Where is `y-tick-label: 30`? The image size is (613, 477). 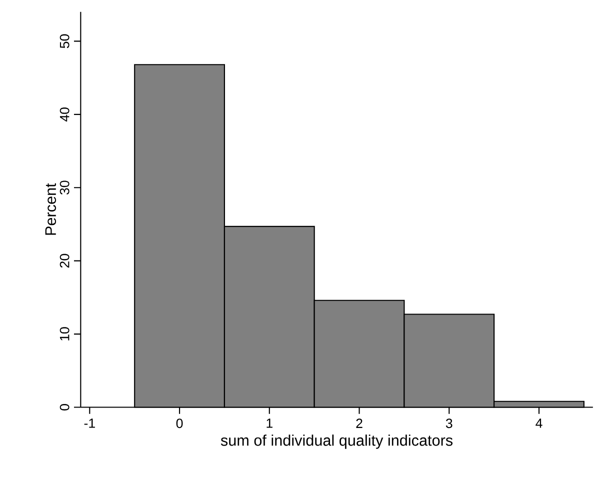 y-tick-label: 30 is located at coordinates (65, 187).